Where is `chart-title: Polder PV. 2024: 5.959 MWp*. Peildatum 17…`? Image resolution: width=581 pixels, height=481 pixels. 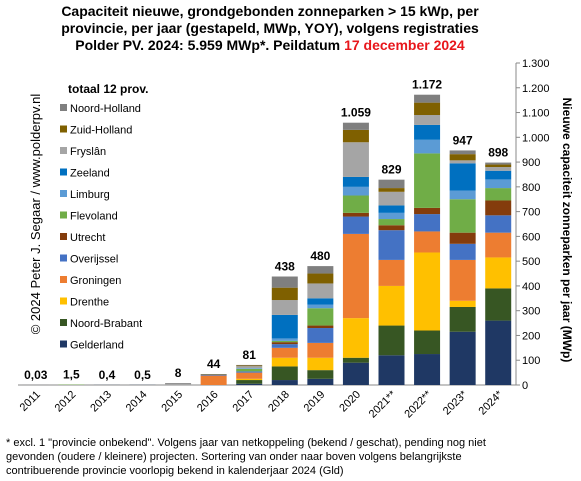
chart-title: Polder PV. 2024: 5.959 MWp*. Peildatum 17… is located at coordinates (270, 45).